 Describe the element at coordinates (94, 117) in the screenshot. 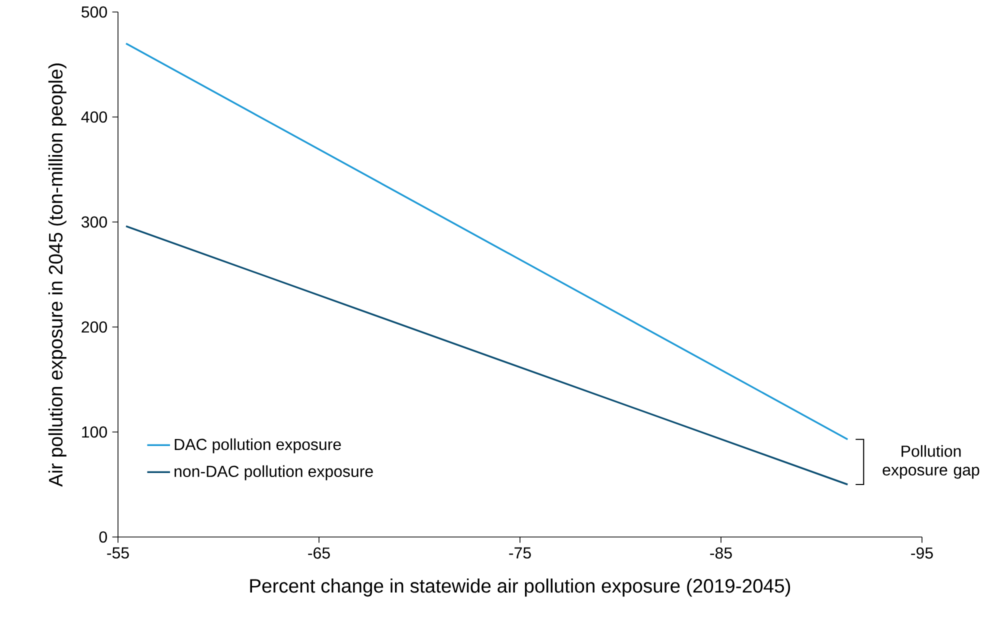

I see `y-tick-label: 400` at that location.